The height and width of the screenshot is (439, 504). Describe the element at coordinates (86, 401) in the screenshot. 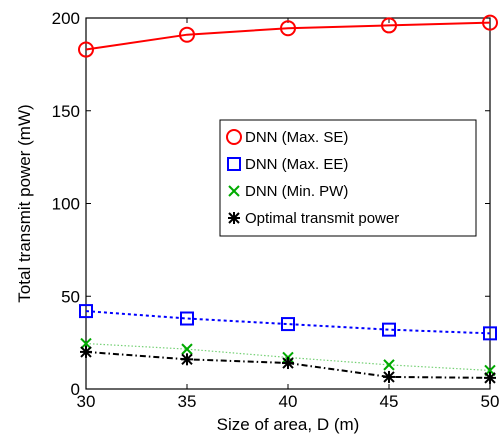

I see `x-tick-label: 30` at that location.